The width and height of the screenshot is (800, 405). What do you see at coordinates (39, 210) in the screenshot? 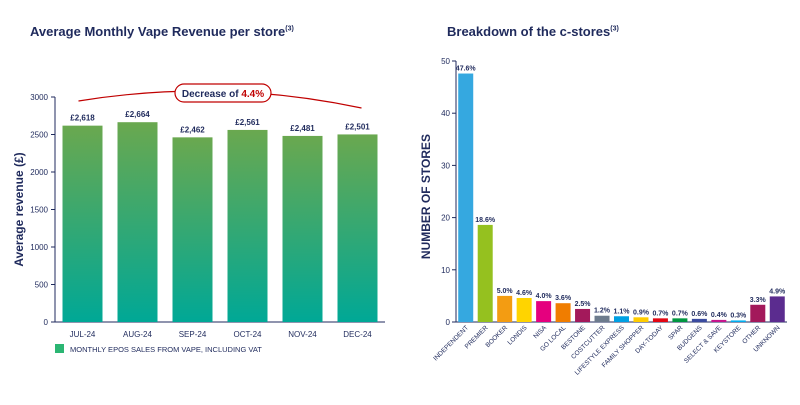
I see `left-y-tick-label: 1500` at bounding box center [39, 210].